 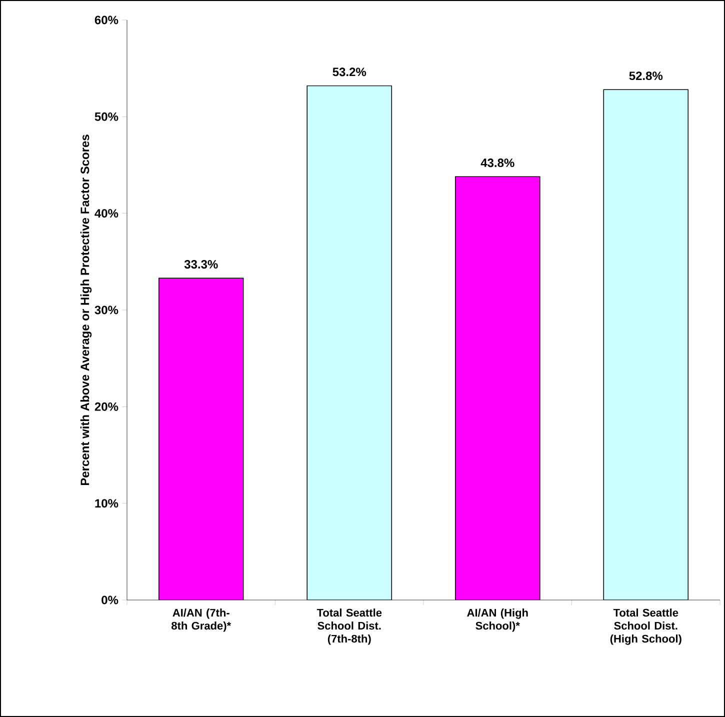 I want to click on y-tick-label: 0%, so click(x=110, y=600).